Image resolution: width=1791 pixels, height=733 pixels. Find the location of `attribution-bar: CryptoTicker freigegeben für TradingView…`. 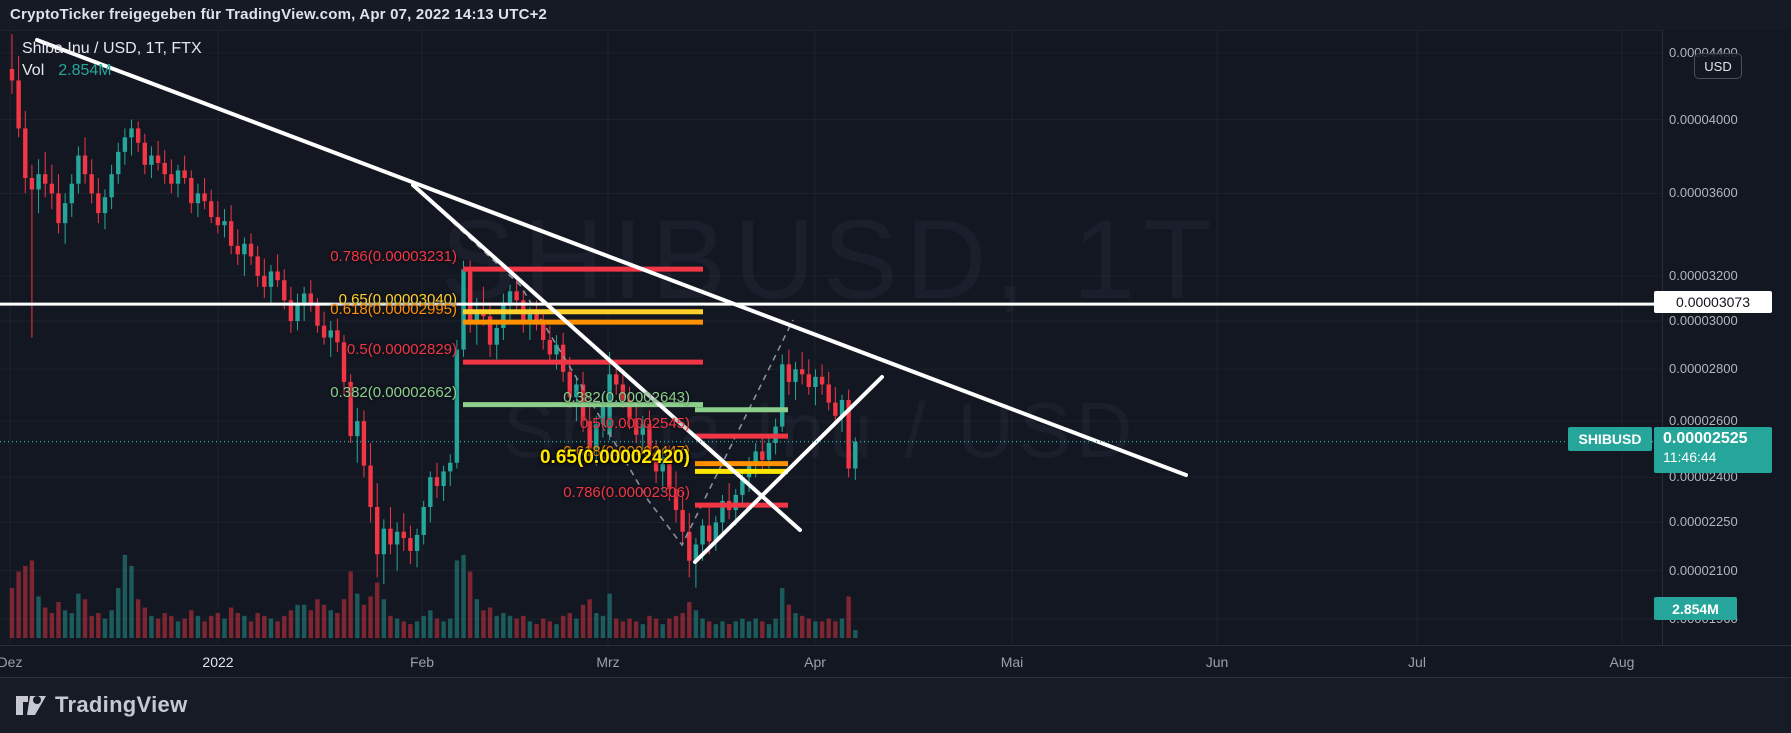

attribution-bar: CryptoTicker freigegeben für TradingView… is located at coordinates (895, 15).